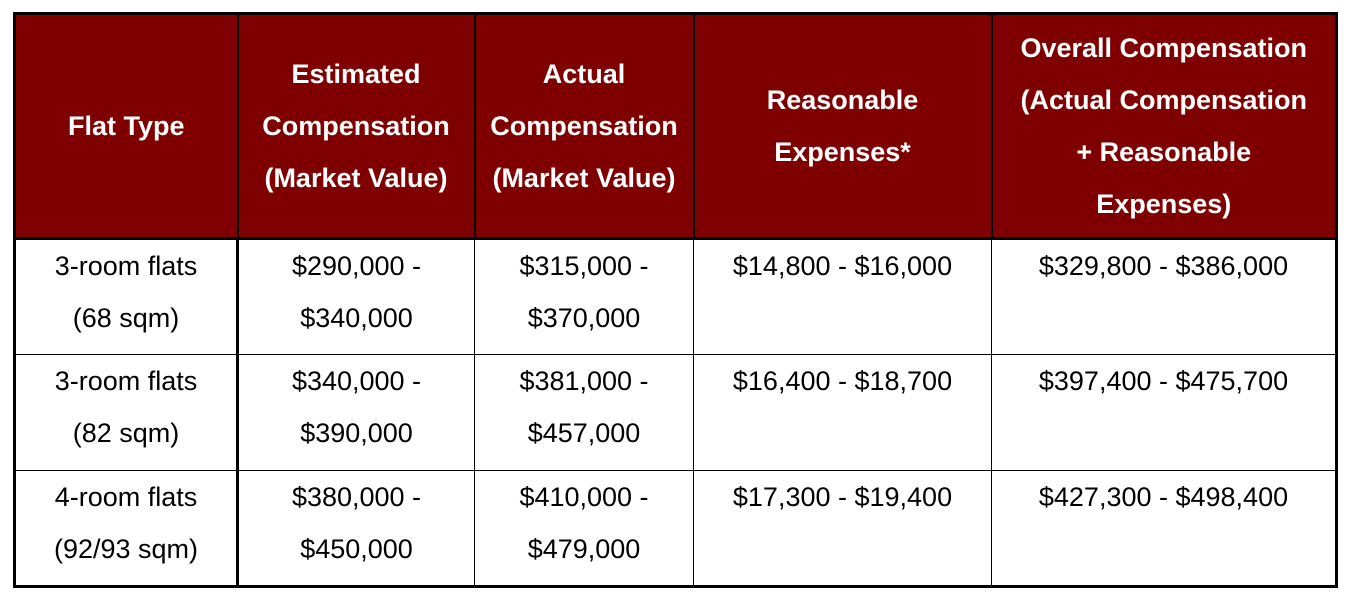 The height and width of the screenshot is (594, 1352). What do you see at coordinates (356, 433) in the screenshot?
I see `cell-line: $390,000` at bounding box center [356, 433].